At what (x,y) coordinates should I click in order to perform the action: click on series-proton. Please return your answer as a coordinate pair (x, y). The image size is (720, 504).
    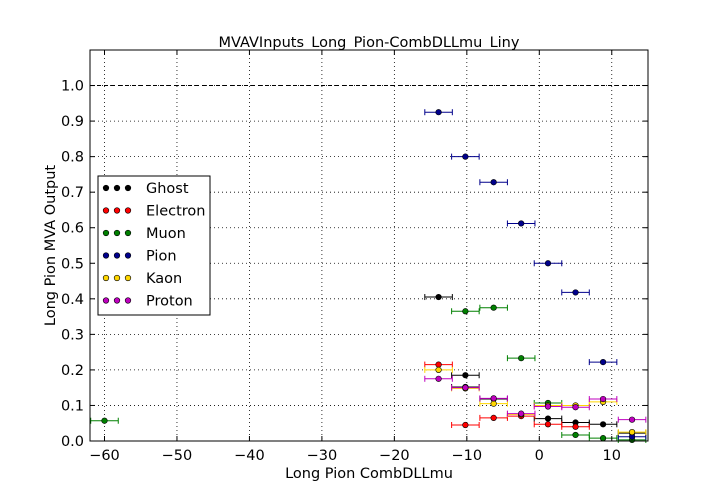
    Looking at the image, I should click on (535, 399).